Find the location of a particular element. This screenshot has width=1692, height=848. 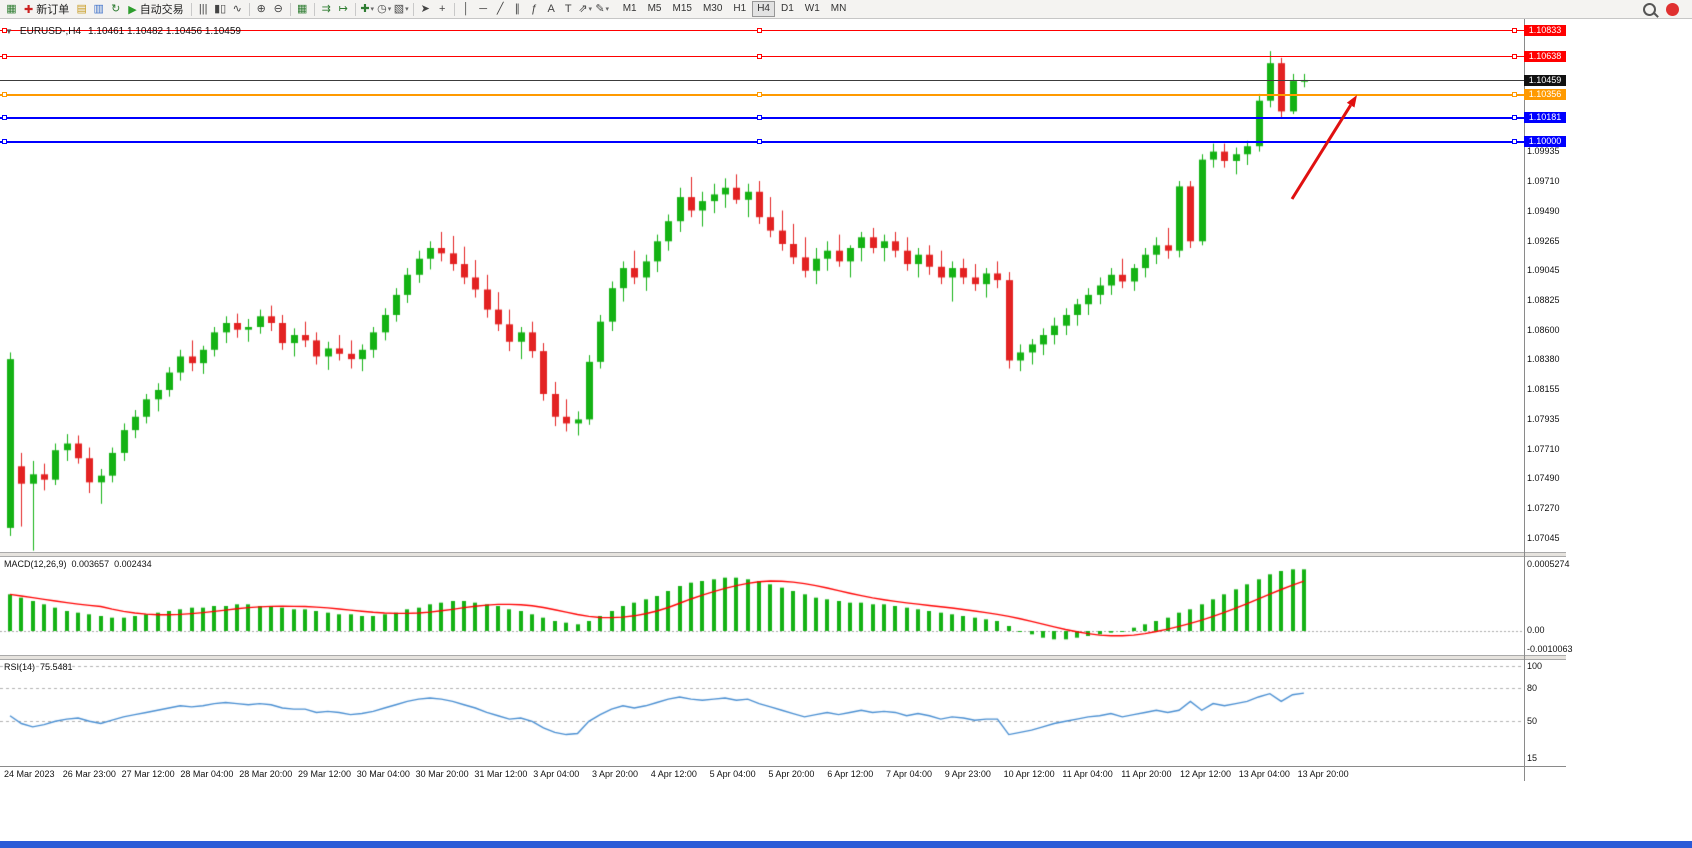

text-icon: A is located at coordinates (551, 9).